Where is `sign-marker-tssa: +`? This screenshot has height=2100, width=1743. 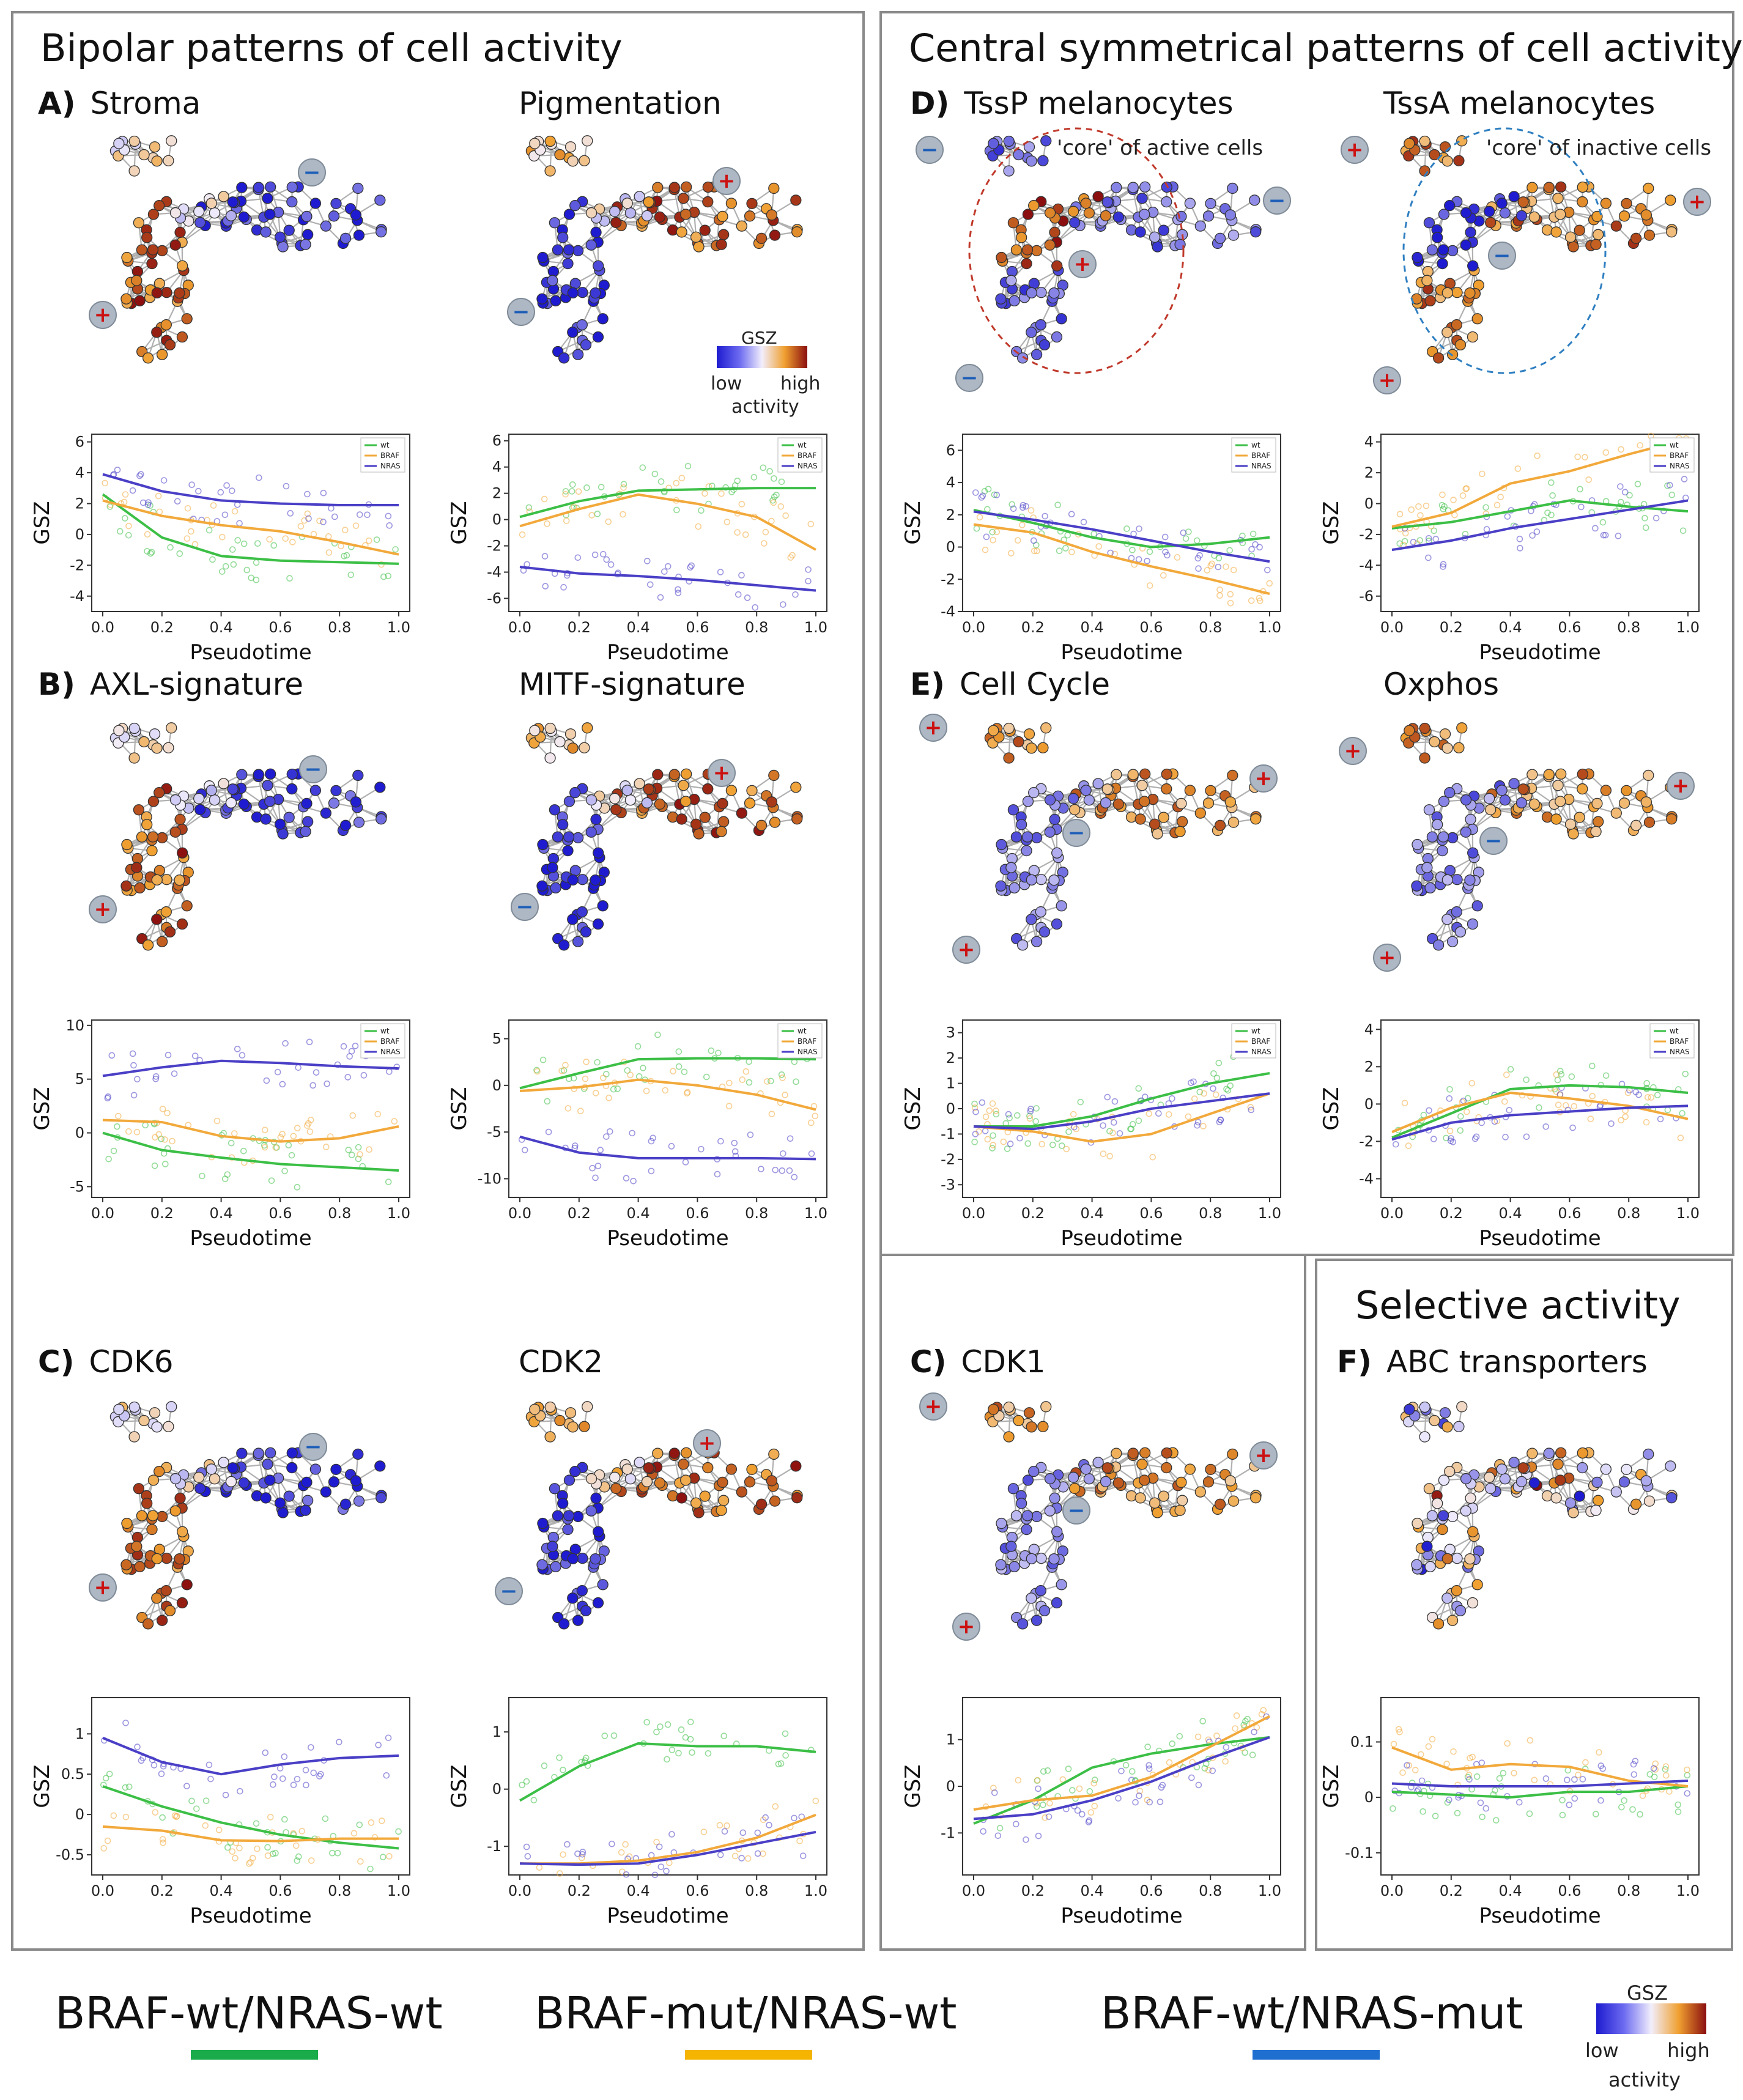
sign-marker-tssa: + is located at coordinates (1387, 380).